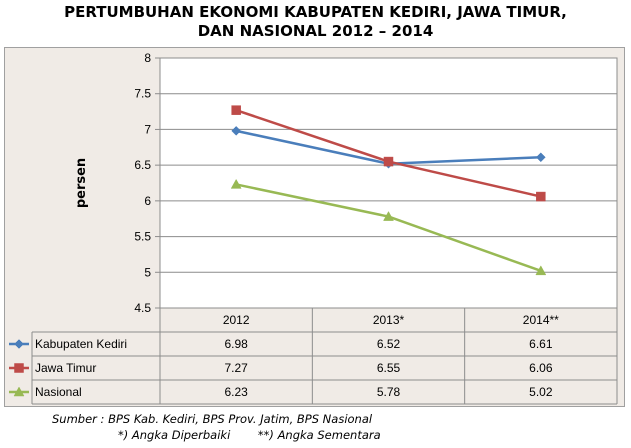  I want to click on data-label: 7.27, so click(236, 368).